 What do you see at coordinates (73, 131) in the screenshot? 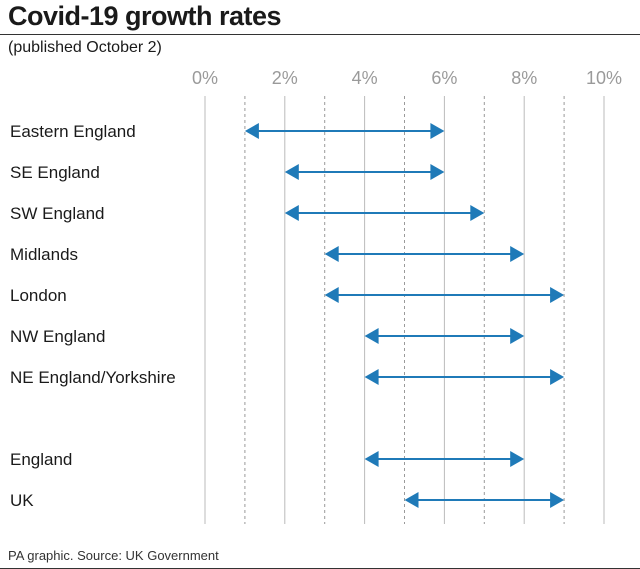
I see `category-label: Eastern England` at bounding box center [73, 131].